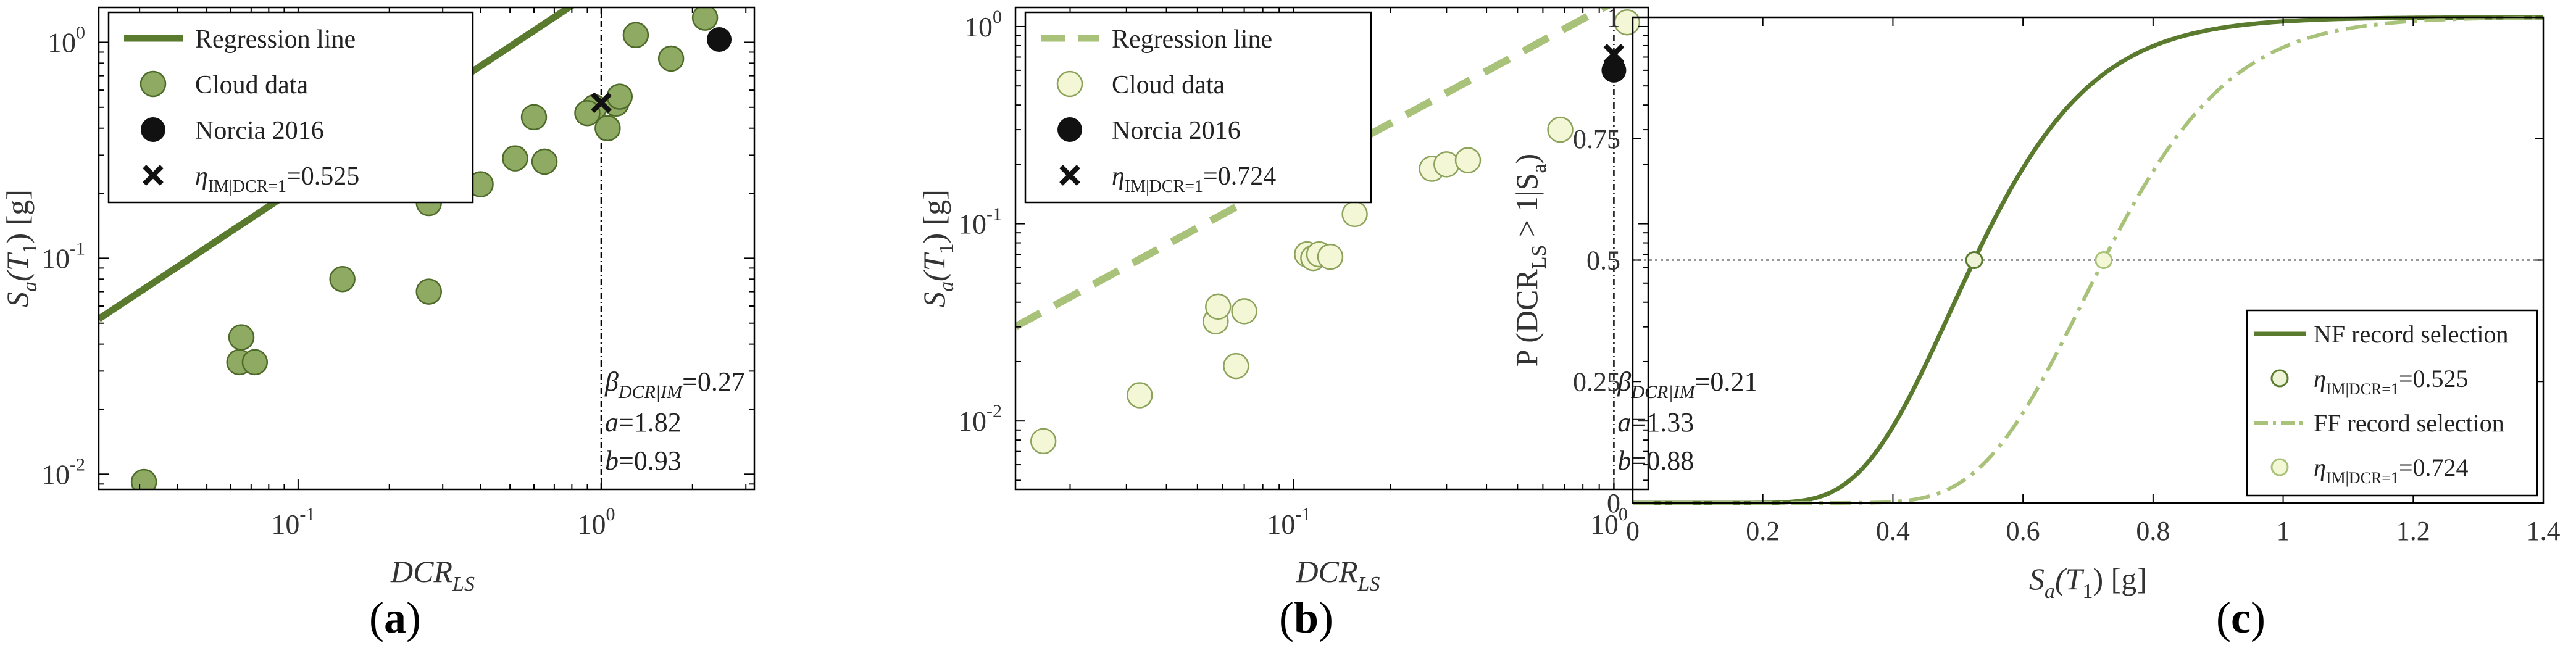  I want to click on x-tick-label: 0, so click(1633, 531).